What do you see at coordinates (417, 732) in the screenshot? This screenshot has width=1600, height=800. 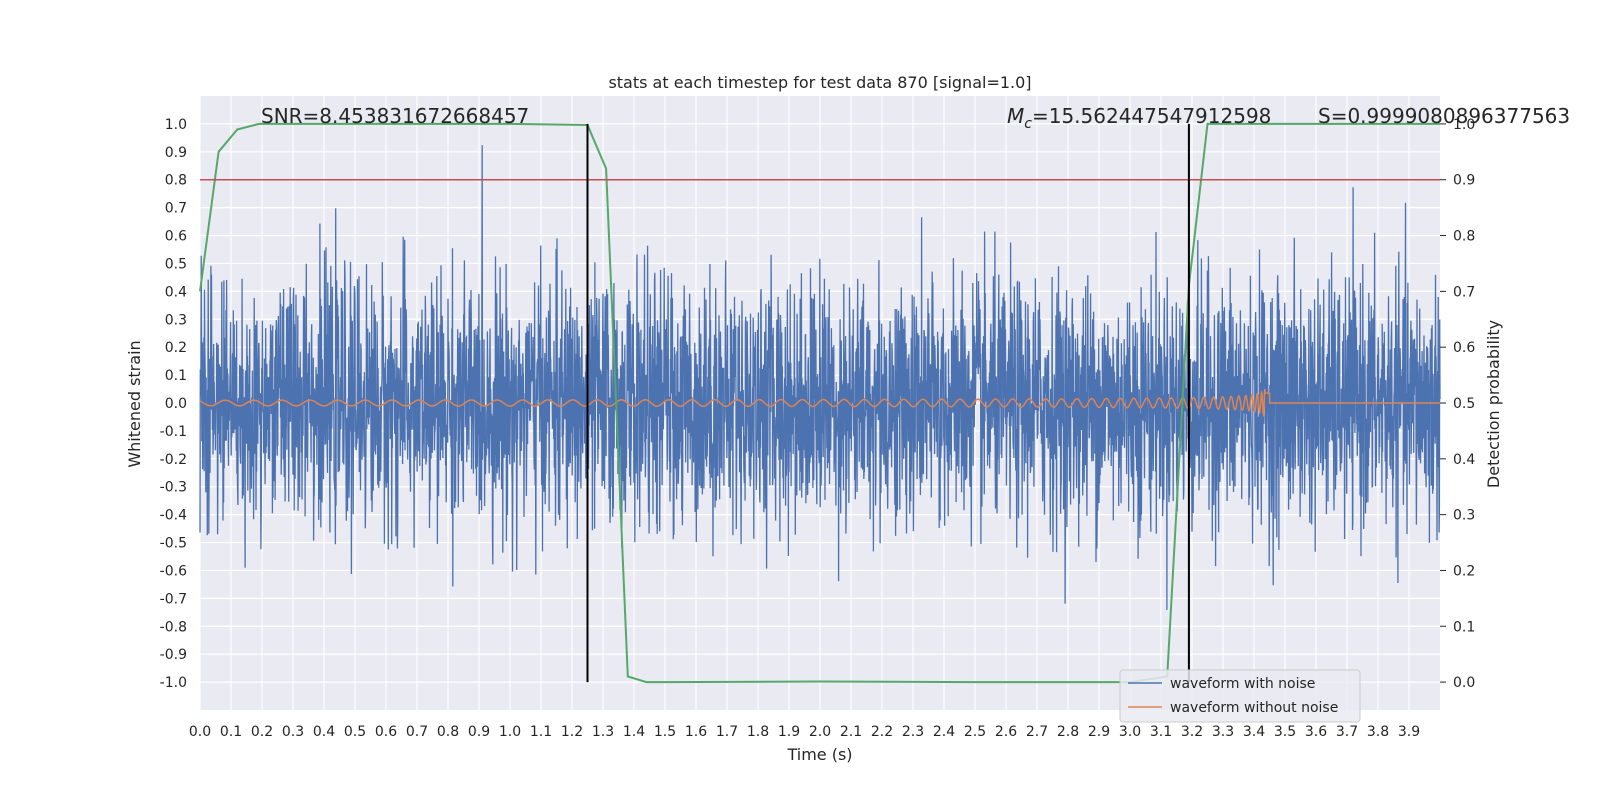 I see `x-tick-label: 0.7` at bounding box center [417, 732].